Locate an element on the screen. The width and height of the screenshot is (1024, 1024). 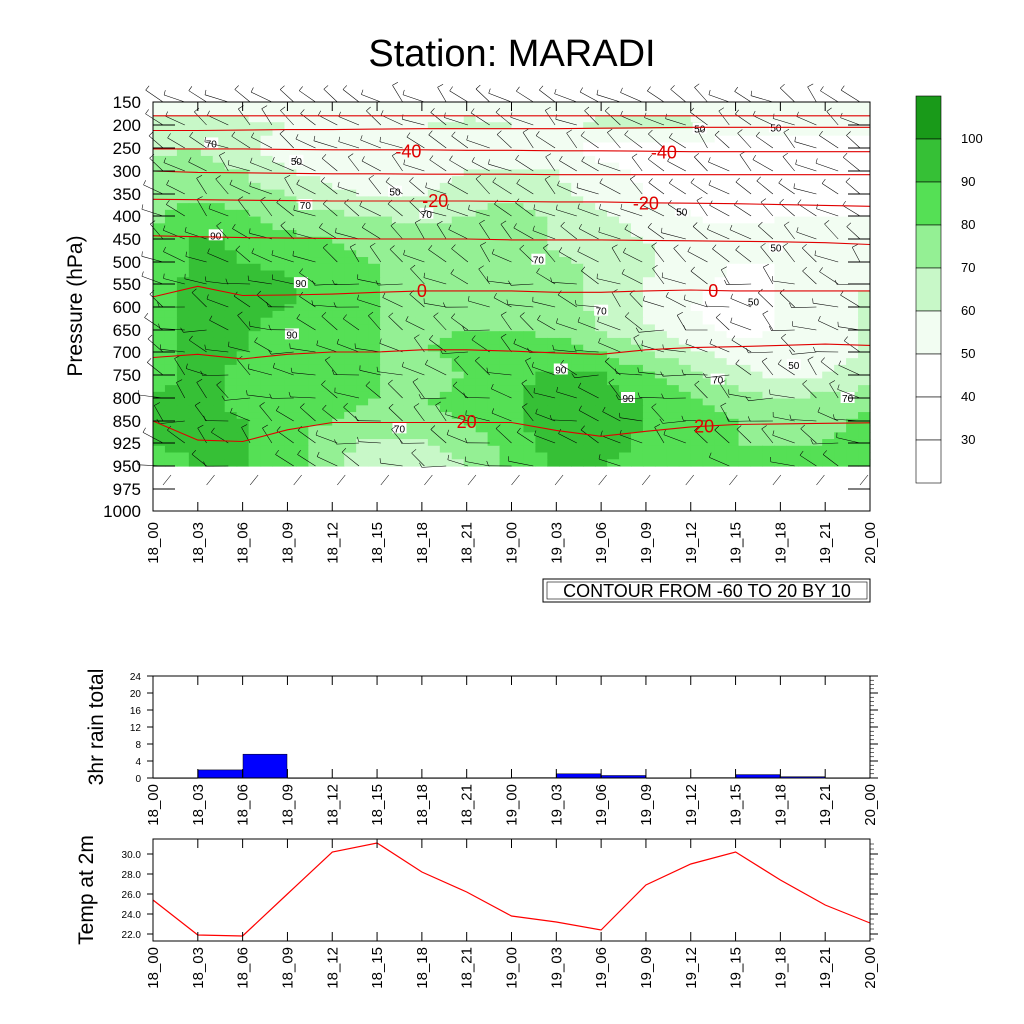
x-tick-label: 19_00 is located at coordinates (512, 968).